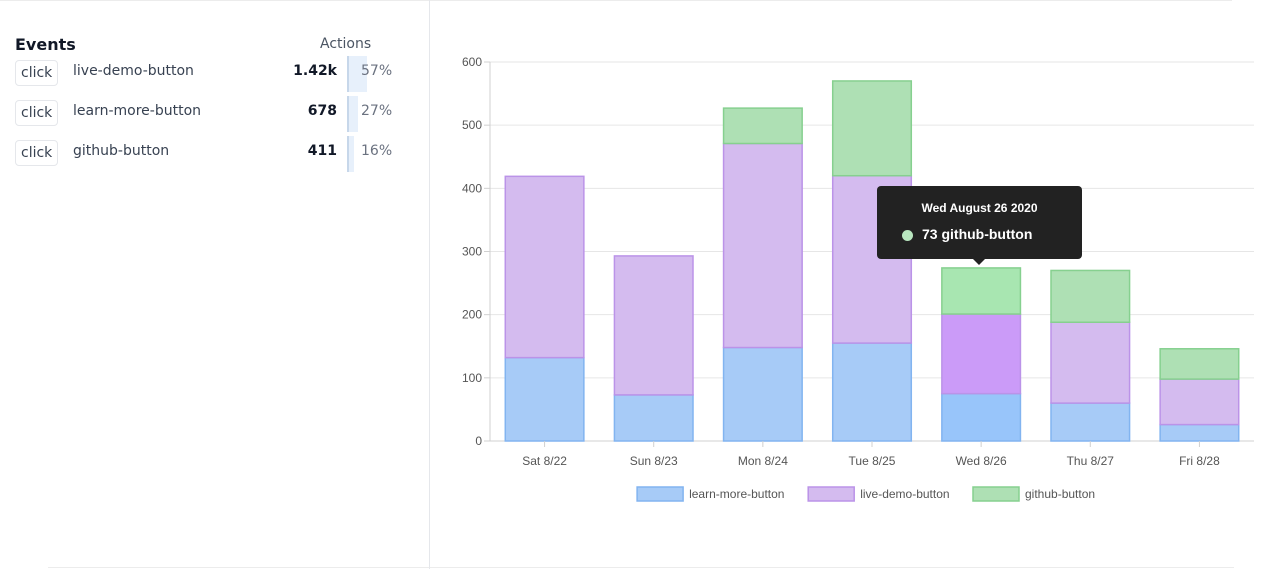  I want to click on y-tick-label: 500, so click(472, 125).